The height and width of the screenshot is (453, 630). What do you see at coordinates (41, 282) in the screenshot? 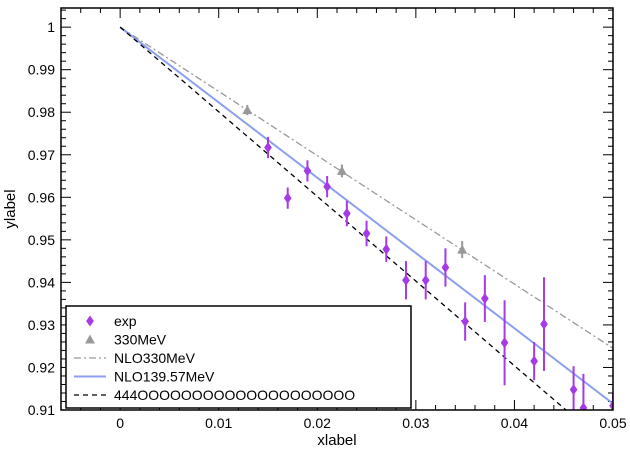
I see `y-tick-label: 0.94` at bounding box center [41, 282].